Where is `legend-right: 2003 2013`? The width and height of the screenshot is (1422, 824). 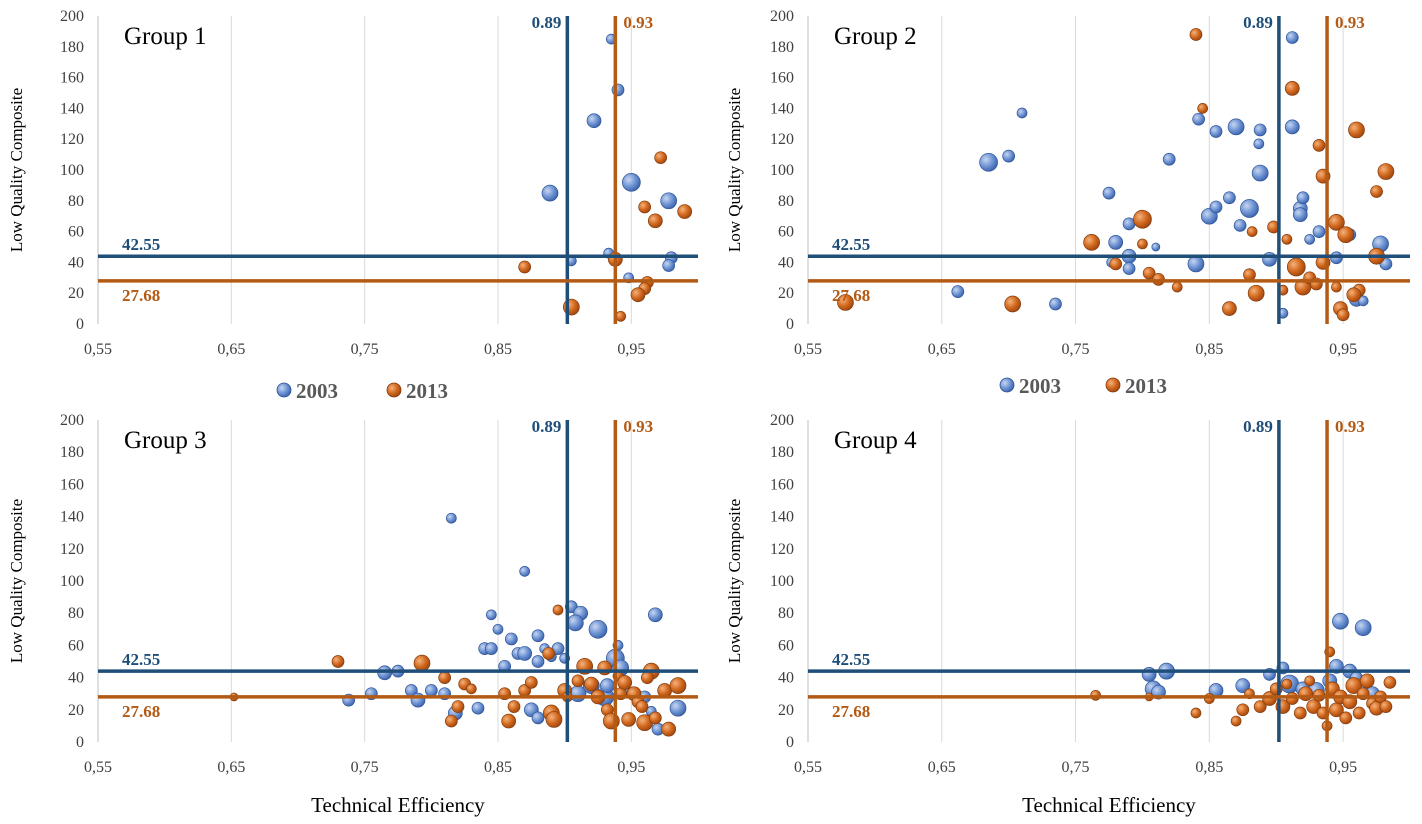 legend-right: 2003 2013 is located at coordinates (1083, 386).